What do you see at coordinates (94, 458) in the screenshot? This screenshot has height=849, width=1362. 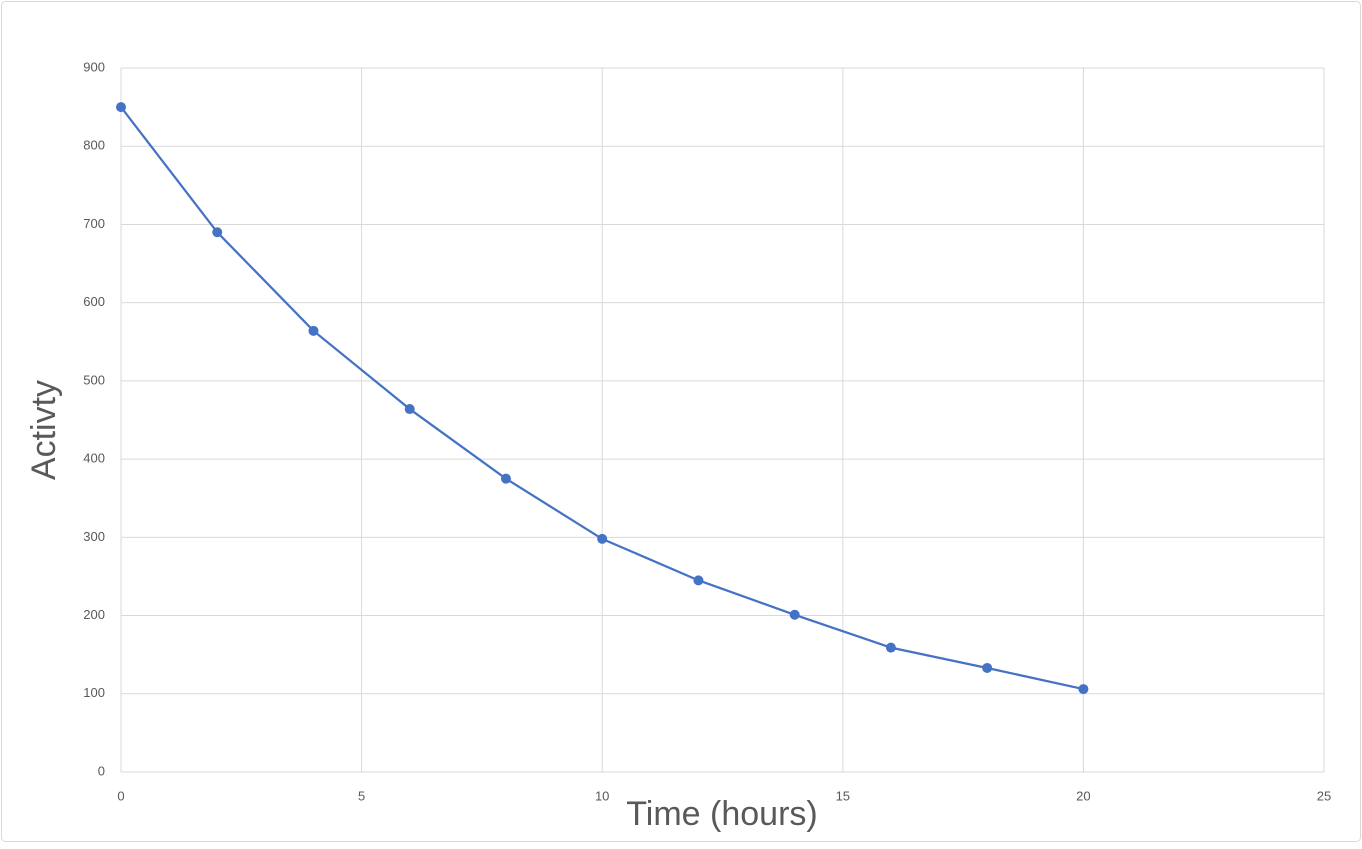 I see `y-tick-label: 400` at bounding box center [94, 458].